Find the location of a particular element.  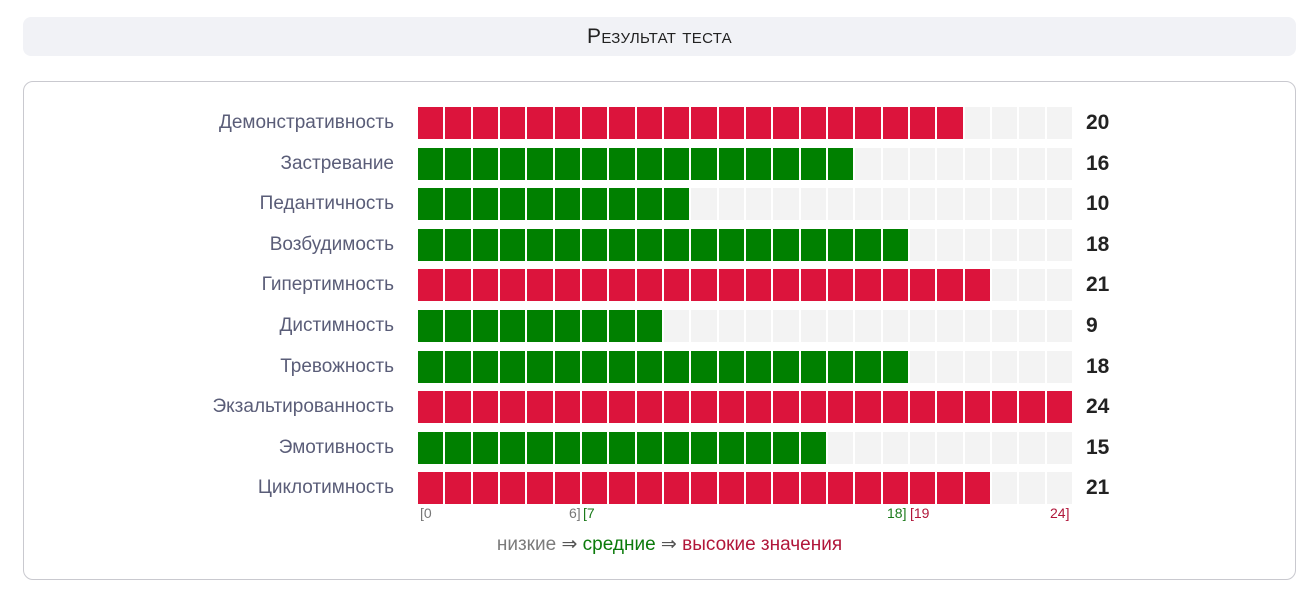

trait-label: Экзальтированность is located at coordinates (303, 406).